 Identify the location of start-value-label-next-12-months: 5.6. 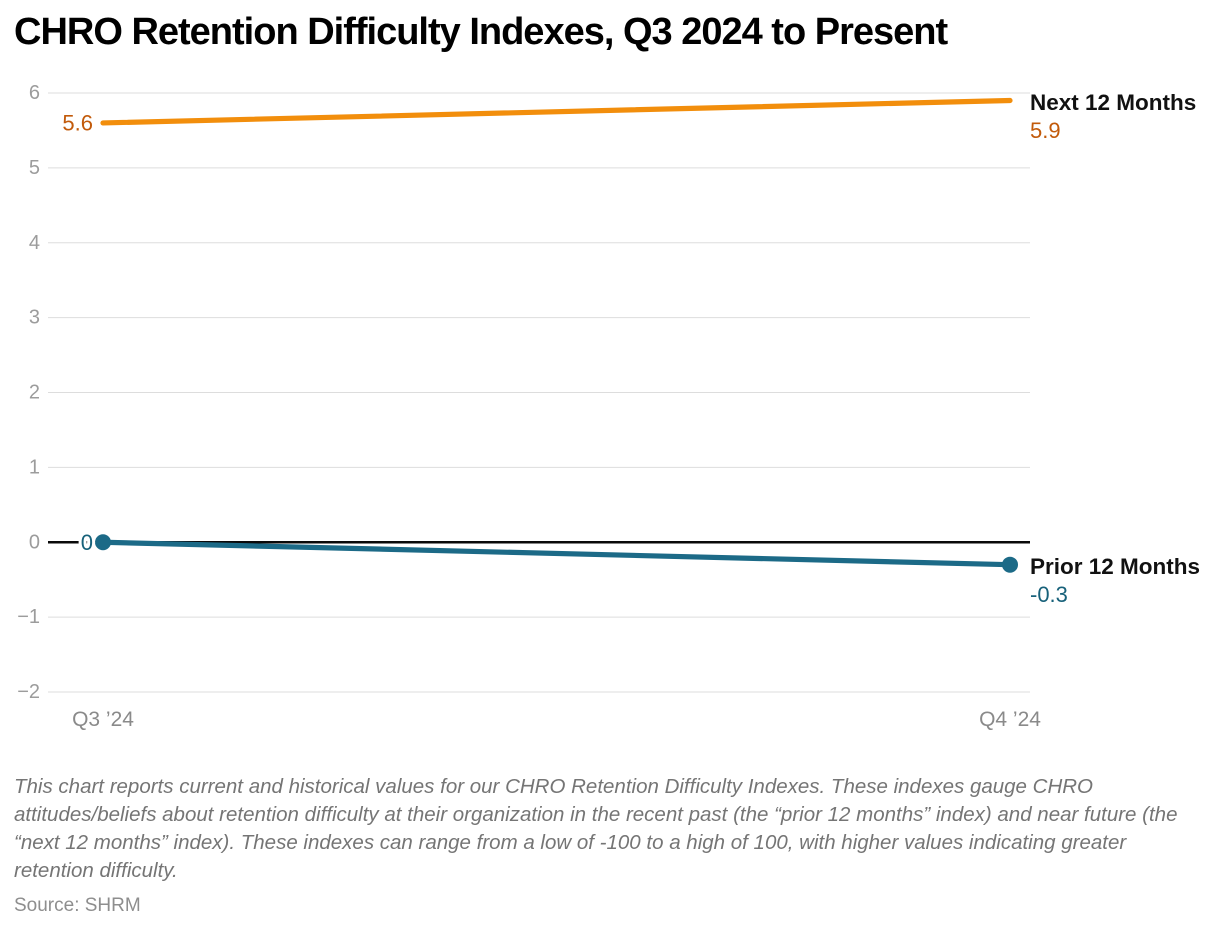
(77, 122).